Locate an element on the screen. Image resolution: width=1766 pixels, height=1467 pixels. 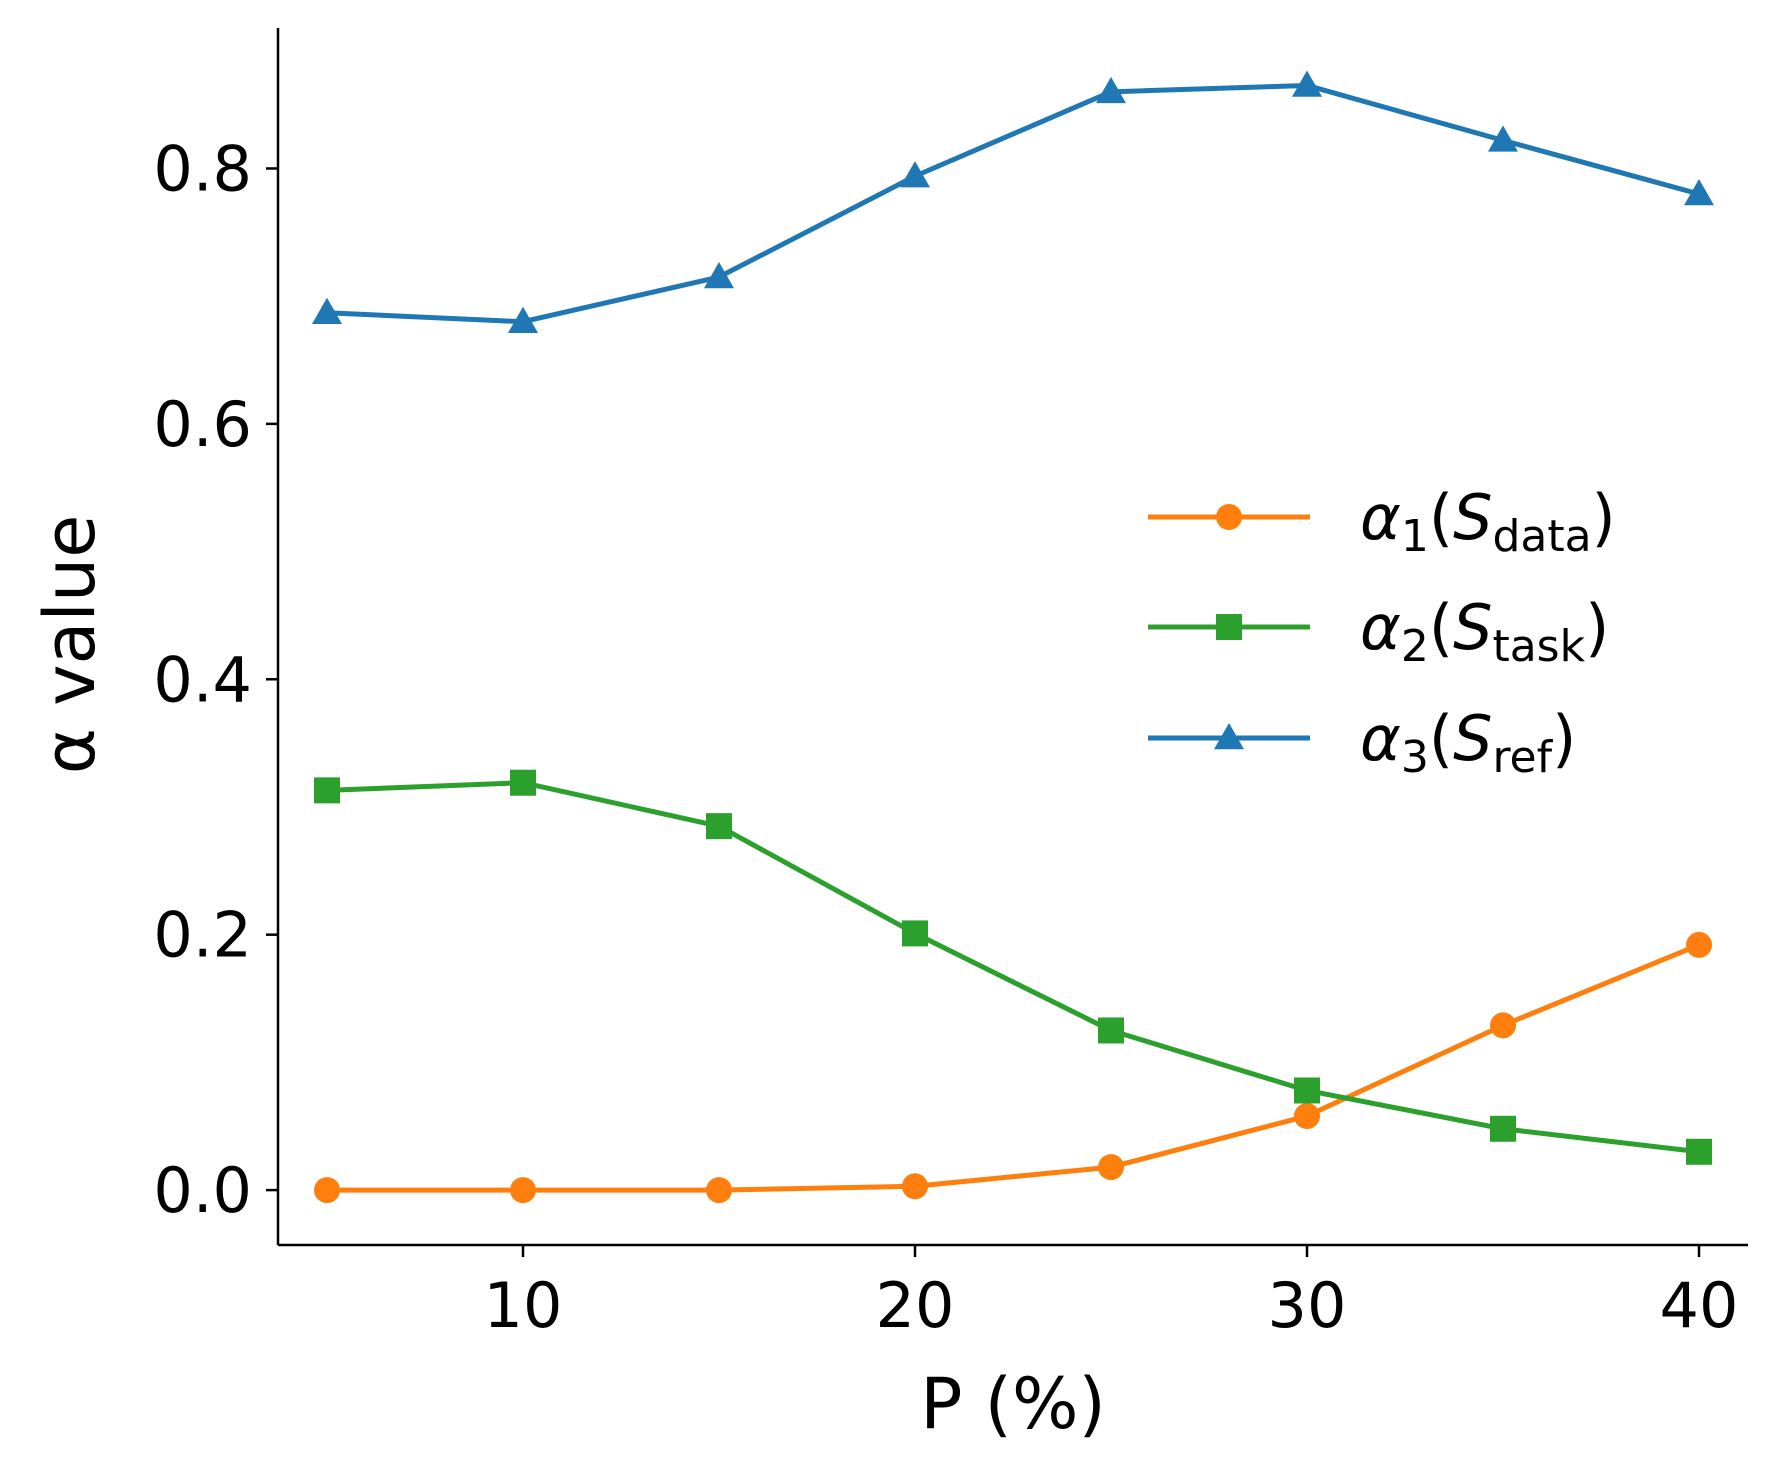
legend-index: 2 is located at coordinates (1415, 646).